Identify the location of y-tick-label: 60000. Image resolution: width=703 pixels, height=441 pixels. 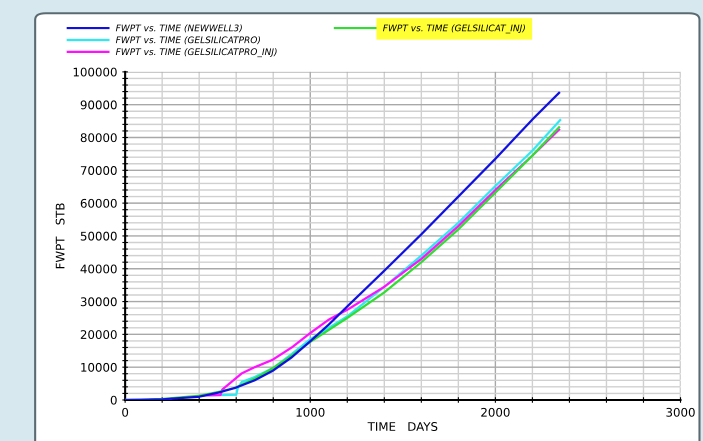
(98, 203).